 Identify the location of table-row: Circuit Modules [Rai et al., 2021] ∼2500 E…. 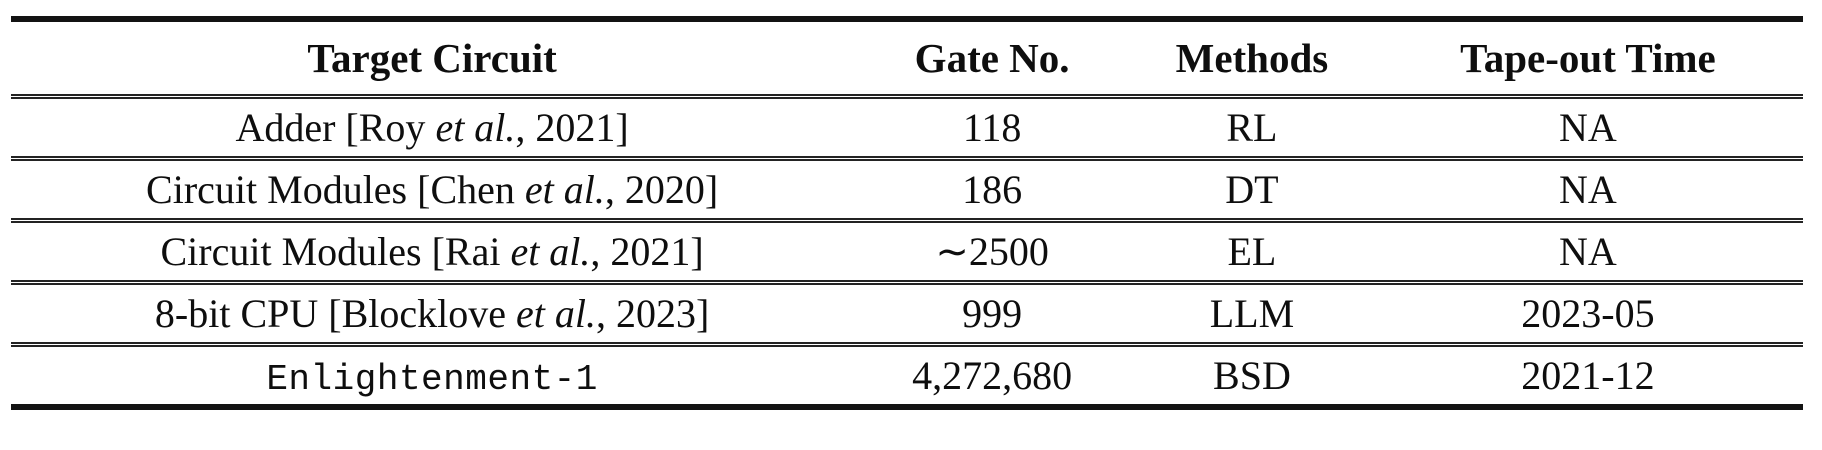
(907, 250).